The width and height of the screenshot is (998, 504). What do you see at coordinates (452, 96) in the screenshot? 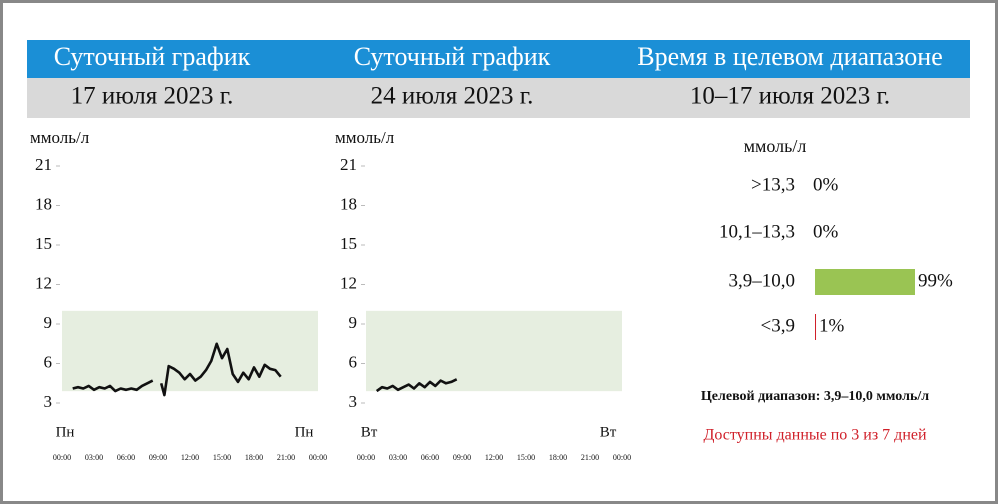
I see `date: 24 июля 2023 г.` at bounding box center [452, 96].